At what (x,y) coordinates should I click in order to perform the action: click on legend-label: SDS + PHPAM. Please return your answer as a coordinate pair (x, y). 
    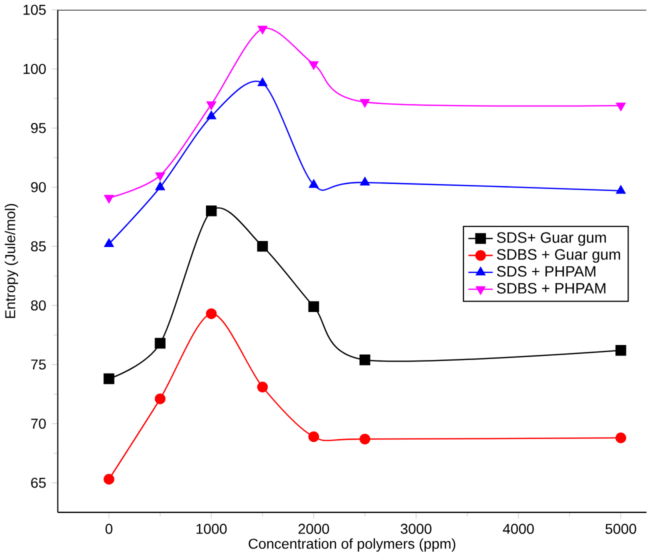
    Looking at the image, I should click on (546, 271).